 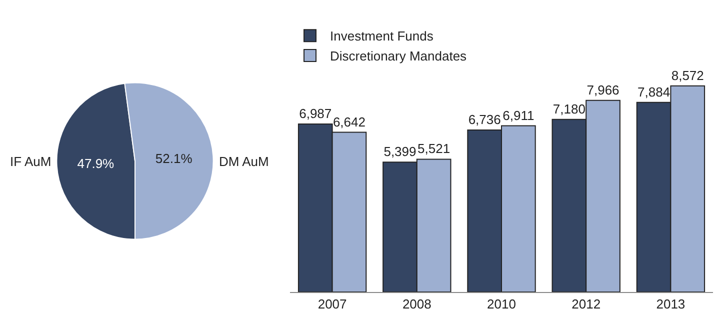 I want to click on data-label: 47.9%, so click(x=96, y=164).